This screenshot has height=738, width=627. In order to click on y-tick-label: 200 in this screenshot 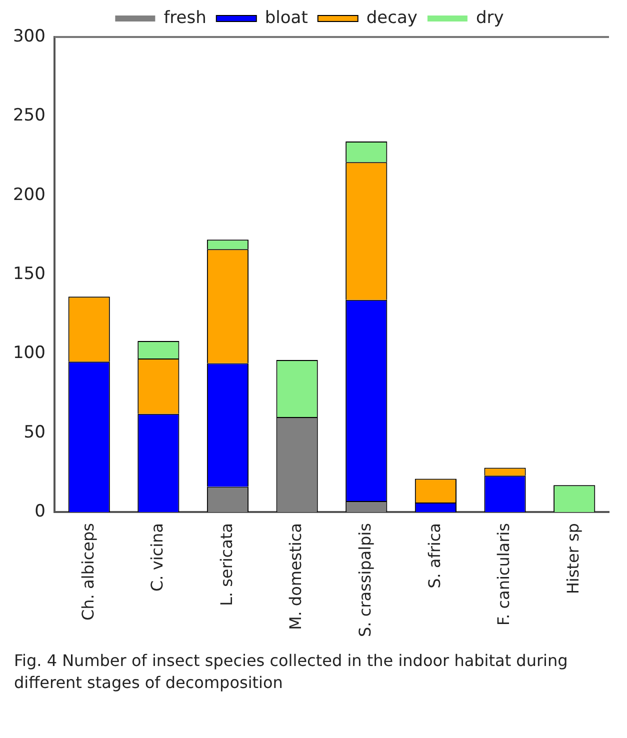, I will do `click(29, 194)`.